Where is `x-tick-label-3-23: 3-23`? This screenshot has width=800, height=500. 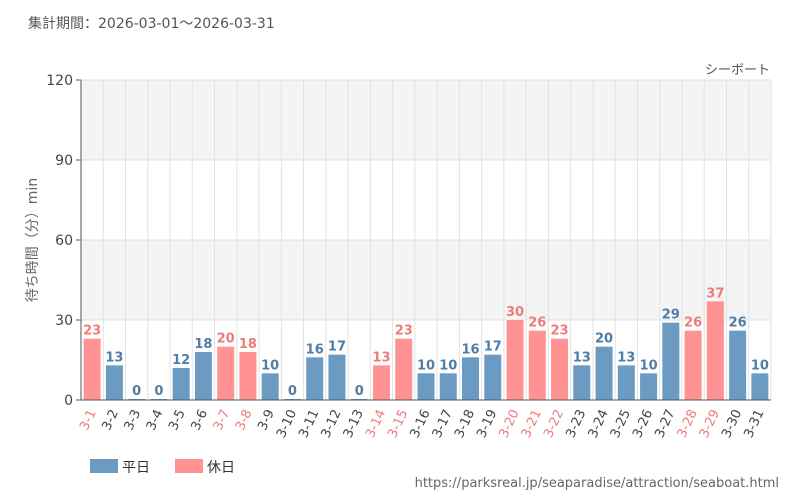
x-tick-label-3-23: 3-23 is located at coordinates (576, 423).